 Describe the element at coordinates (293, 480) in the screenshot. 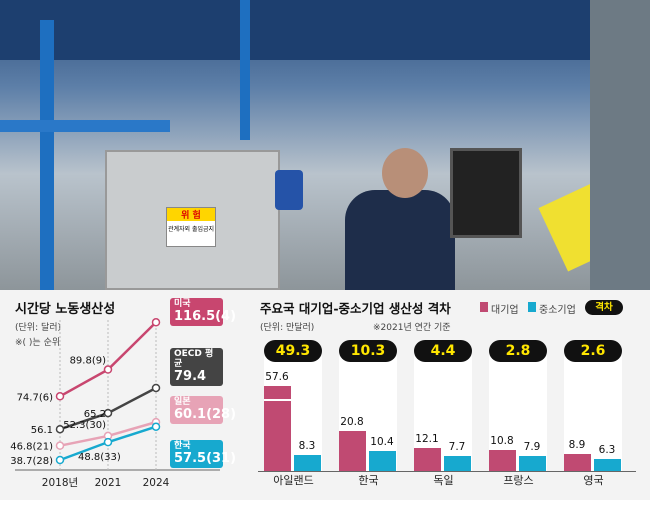

I see `category-label: 아일랜드` at that location.